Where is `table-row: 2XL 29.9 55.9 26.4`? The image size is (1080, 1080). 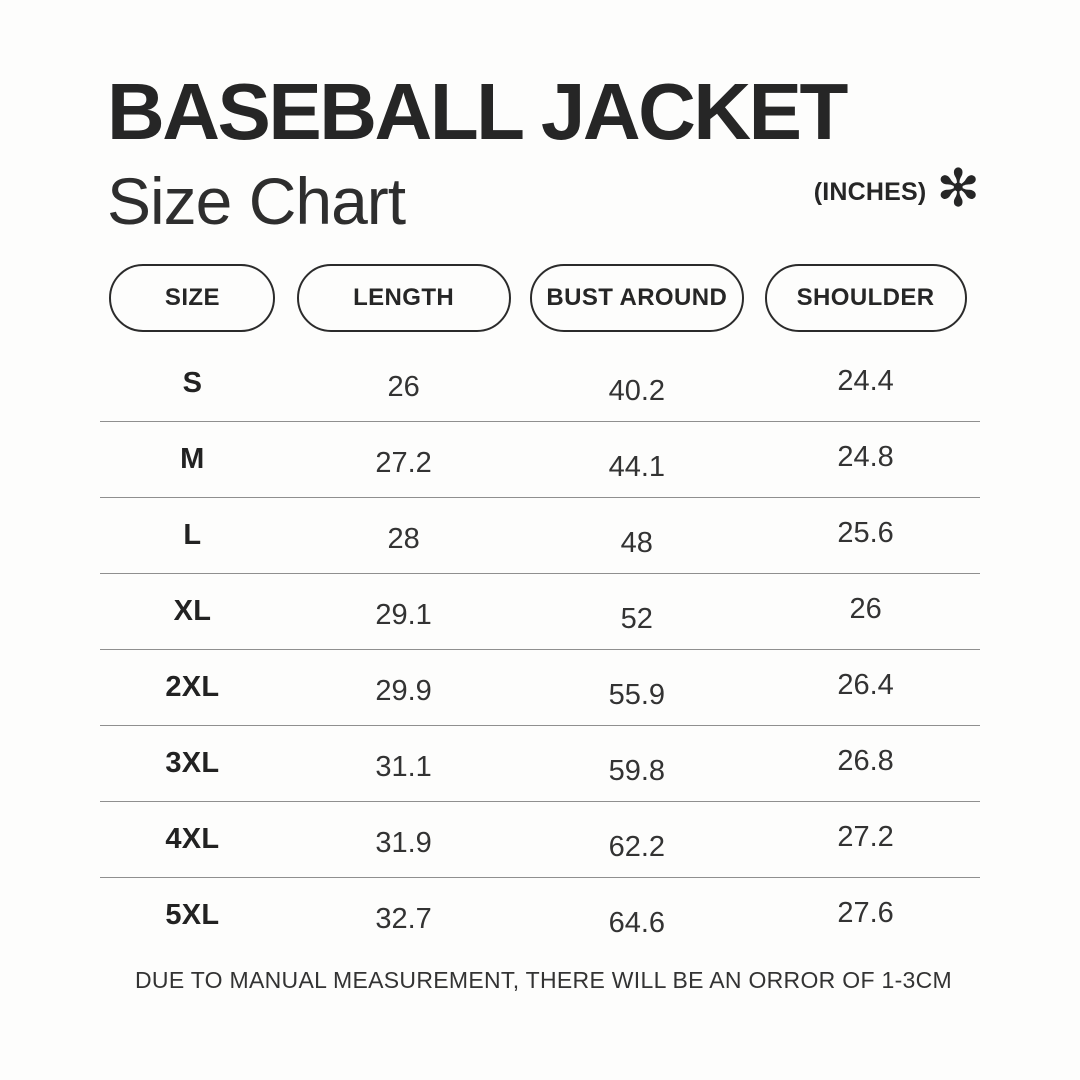
table-row: 2XL 29.9 55.9 26.4 is located at coordinates (540, 688).